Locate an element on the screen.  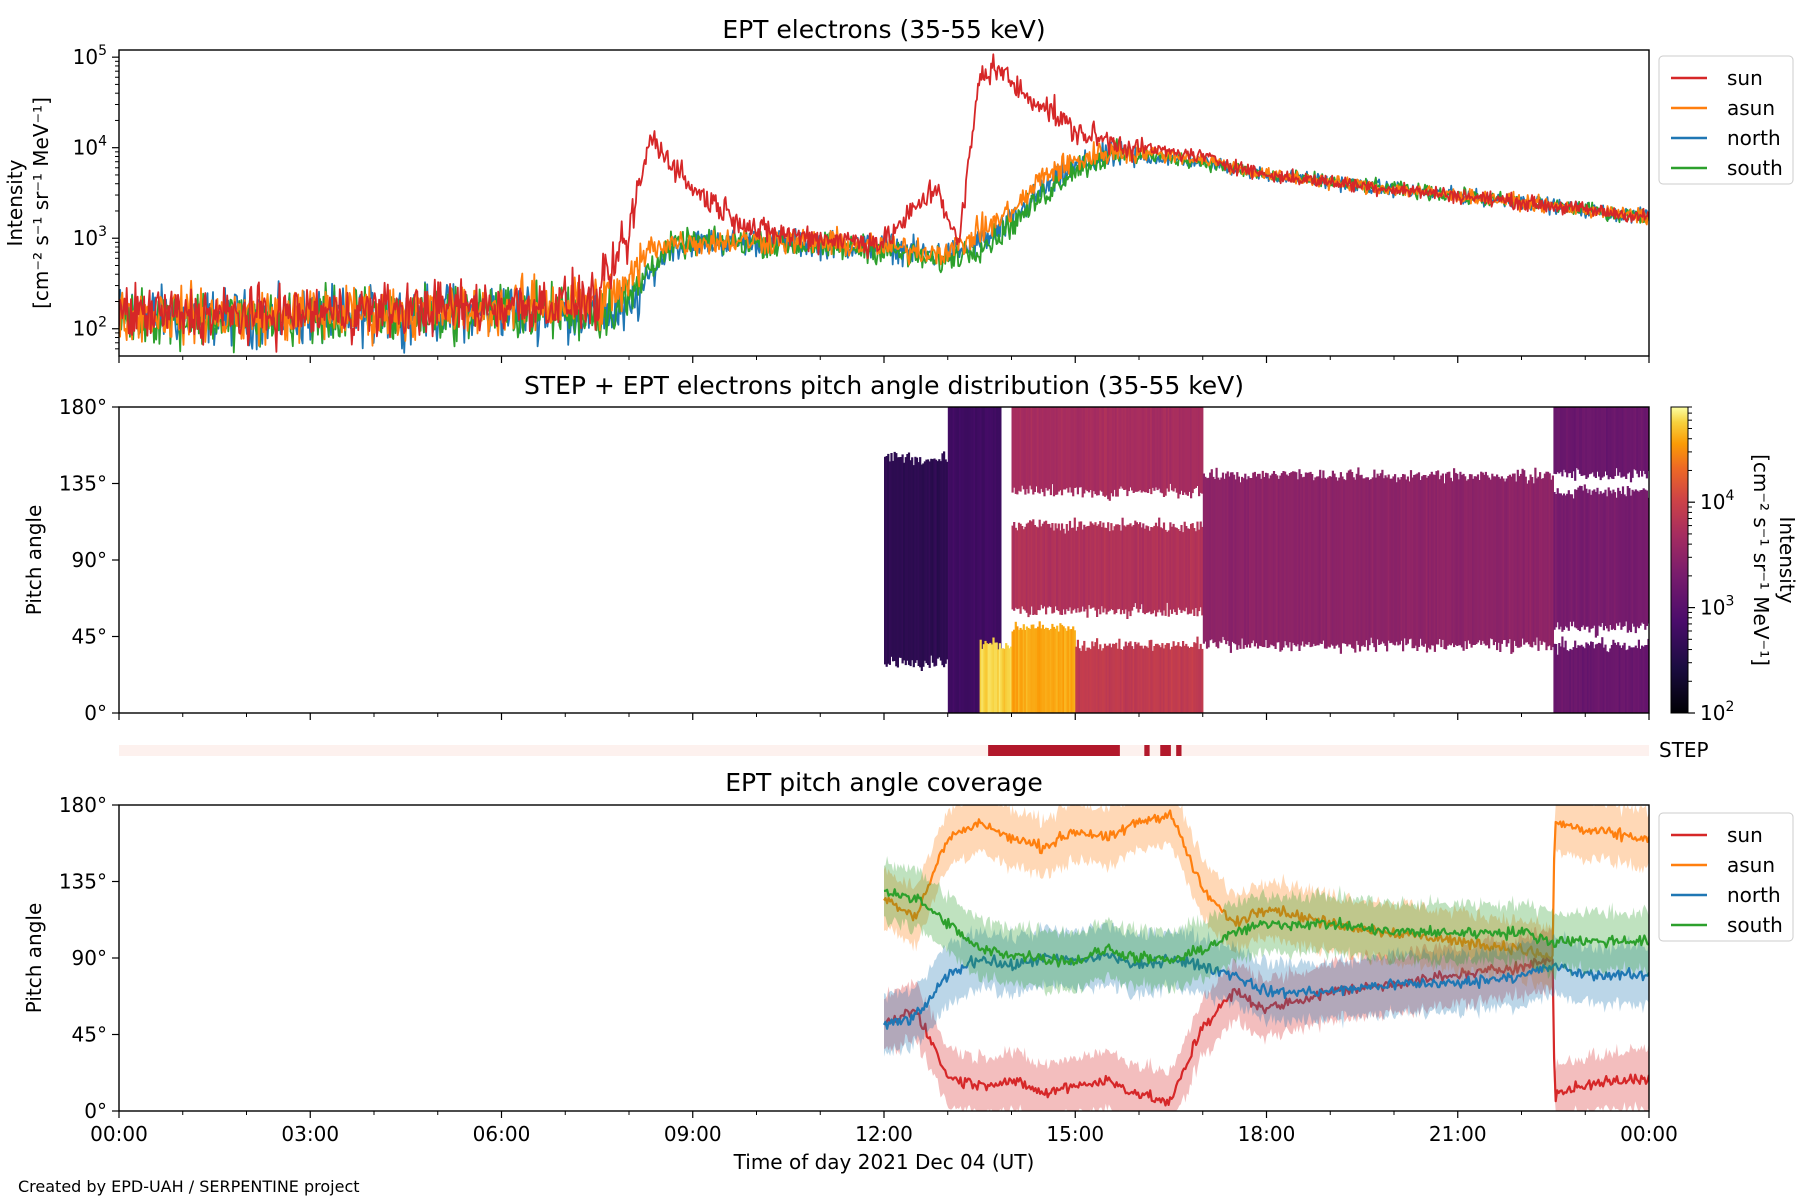
y-tick-label: 10⁵ is located at coordinates (90, 56).